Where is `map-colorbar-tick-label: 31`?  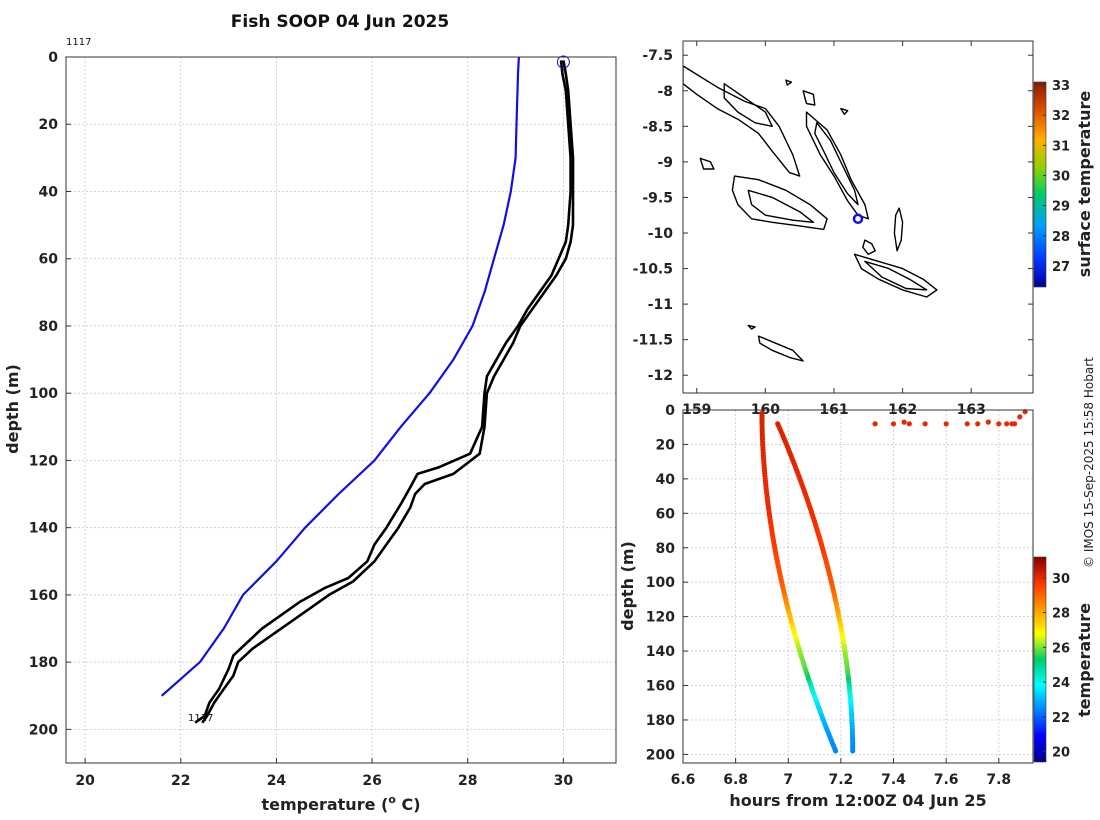 map-colorbar-tick-label: 31 is located at coordinates (1061, 146).